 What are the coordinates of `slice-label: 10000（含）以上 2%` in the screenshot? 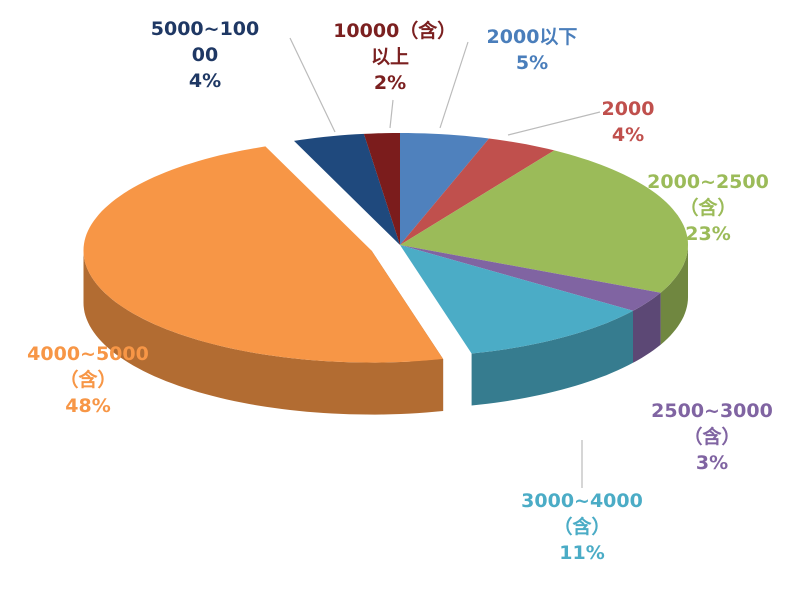 It's located at (390, 57).